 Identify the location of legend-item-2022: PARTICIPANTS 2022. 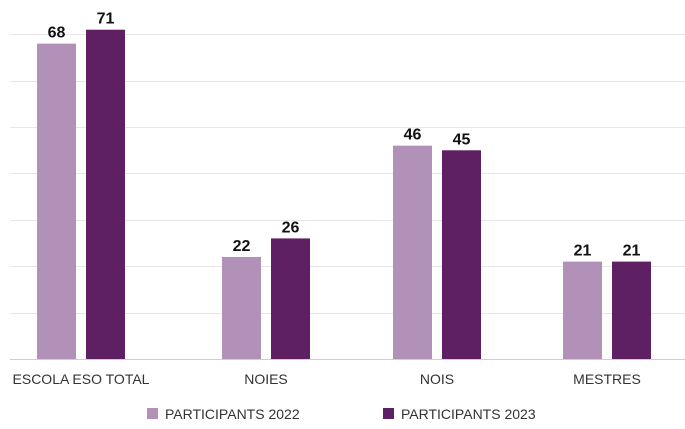
(223, 414).